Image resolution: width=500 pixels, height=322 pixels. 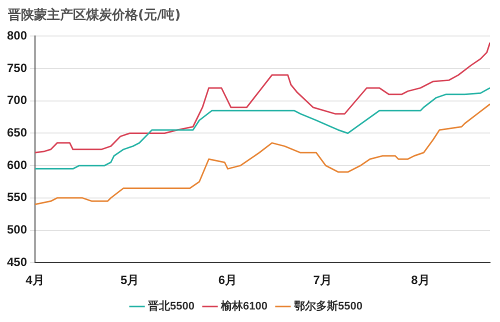 I want to click on legend-label: 鄂尔多斯5500, so click(x=328, y=306).